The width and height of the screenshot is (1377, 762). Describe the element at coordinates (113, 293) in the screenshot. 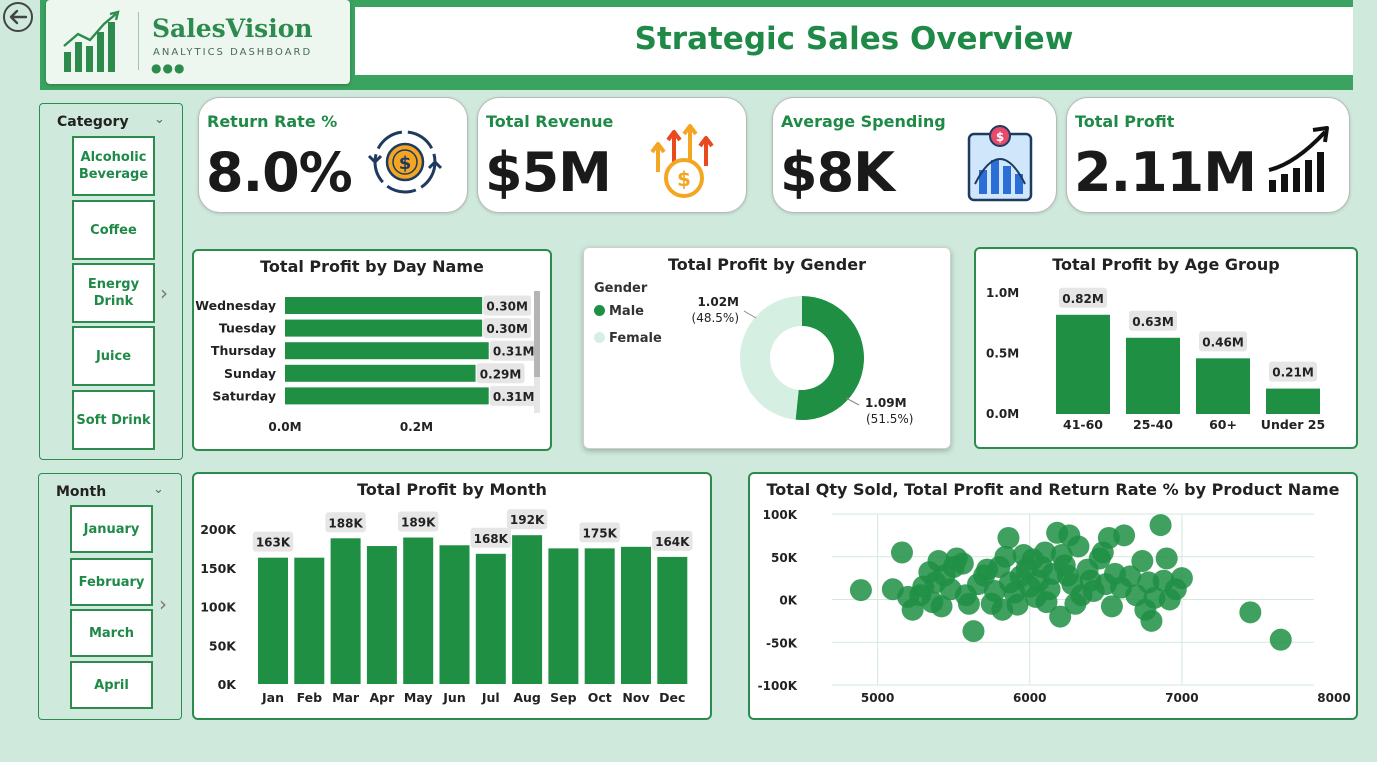

I see `category-item-energy-drink: Energy Drink` at that location.